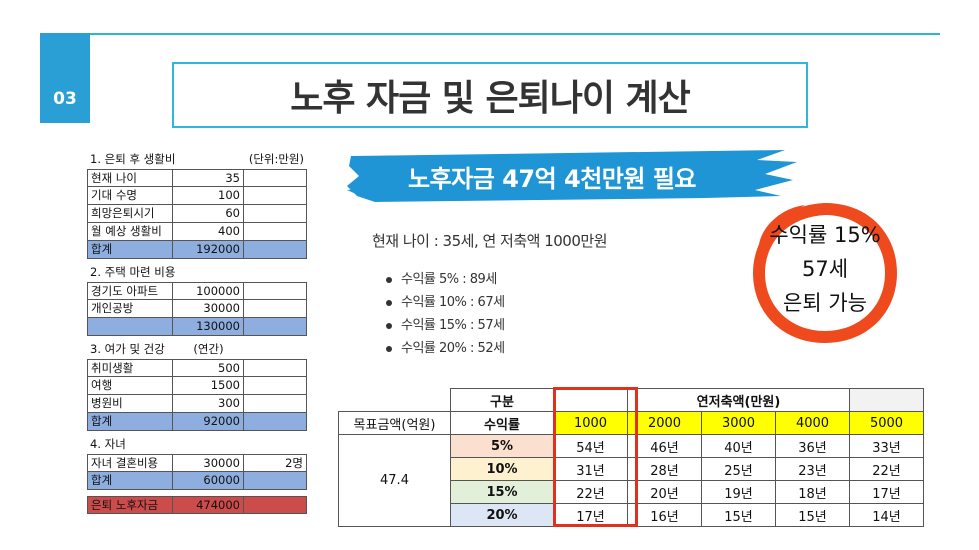 The image size is (979, 550). What do you see at coordinates (812, 469) in the screenshot?
I see `years-cell: 23년` at bounding box center [812, 469].